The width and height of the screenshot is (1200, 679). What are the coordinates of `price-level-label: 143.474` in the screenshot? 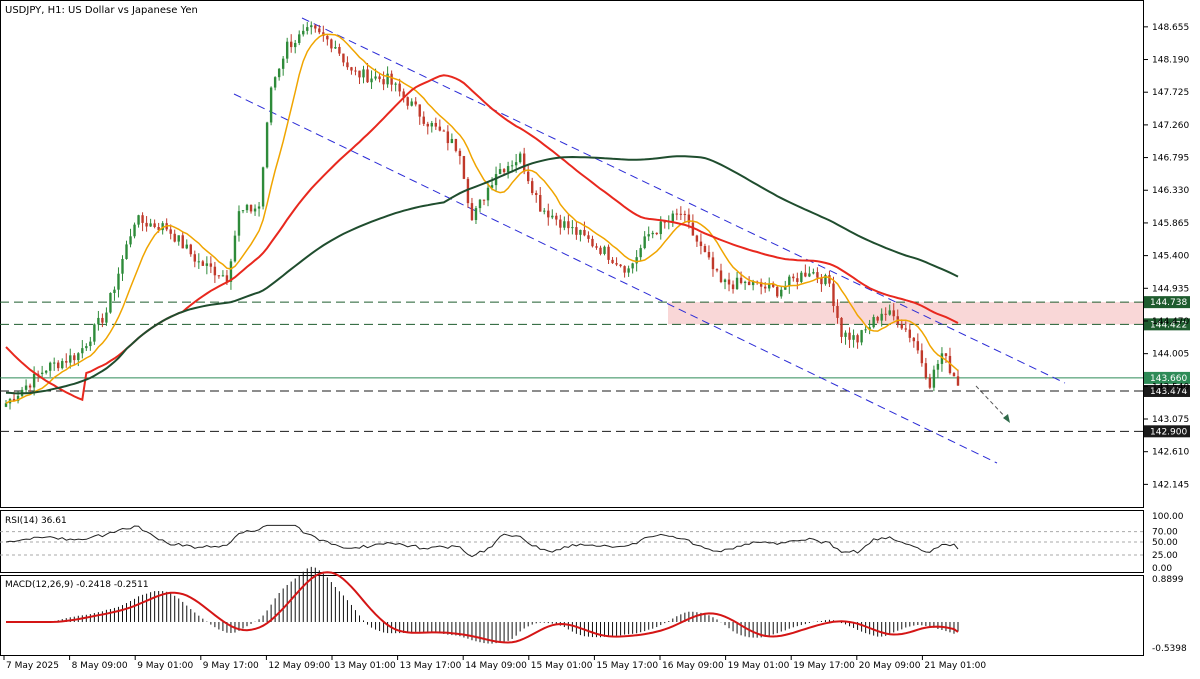 It's located at (1168, 392).